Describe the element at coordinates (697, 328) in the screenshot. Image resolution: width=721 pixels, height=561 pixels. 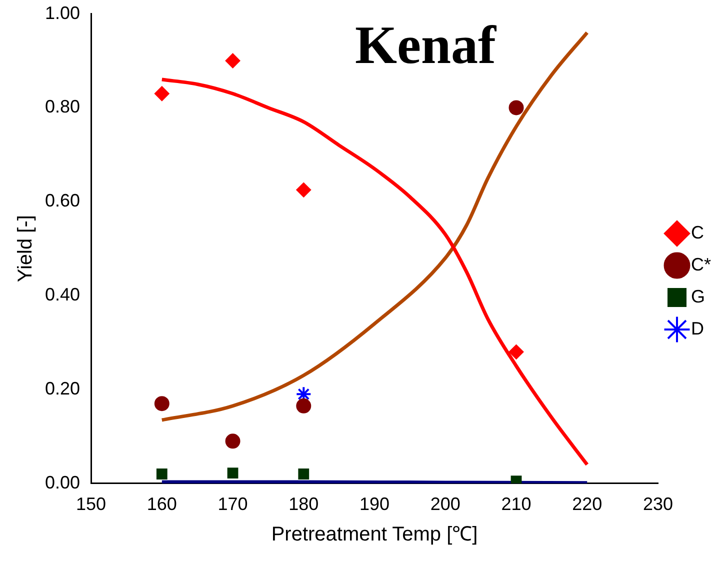
I see `legend-label: D` at that location.